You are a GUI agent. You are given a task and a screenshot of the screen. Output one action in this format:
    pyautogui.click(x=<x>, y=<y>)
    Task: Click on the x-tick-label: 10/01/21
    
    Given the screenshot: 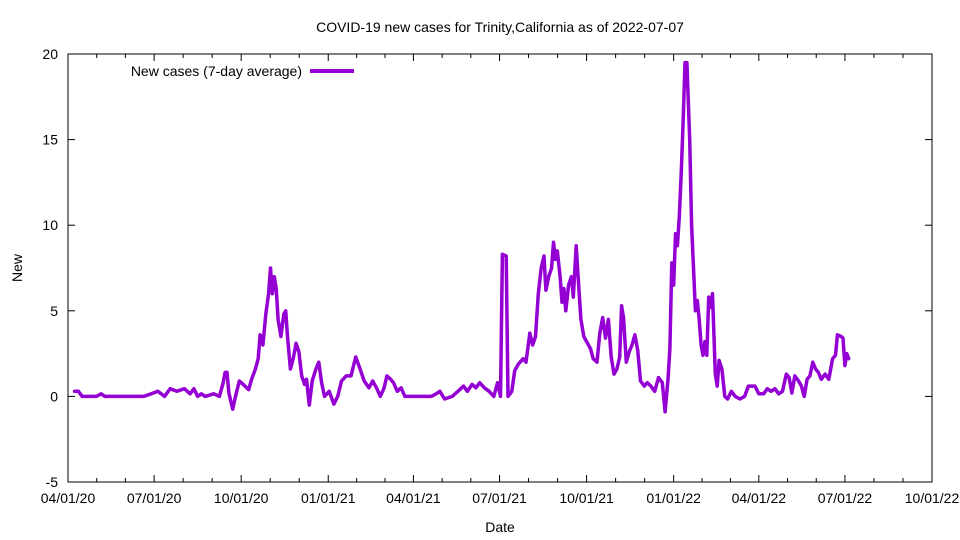 What is the action you would take?
    pyautogui.click(x=586, y=498)
    